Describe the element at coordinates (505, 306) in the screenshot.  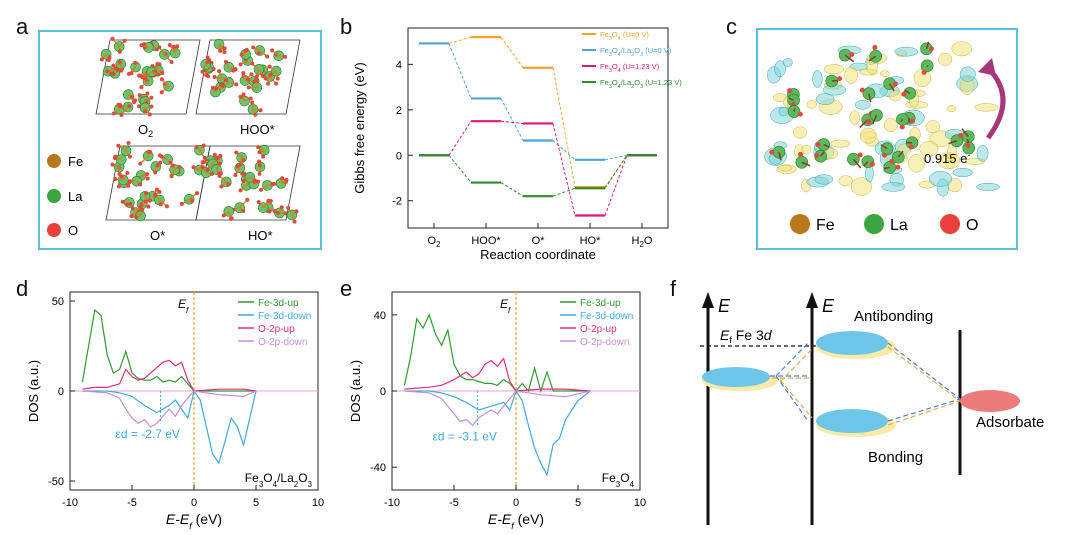
I see `fermi-label: Ef` at that location.